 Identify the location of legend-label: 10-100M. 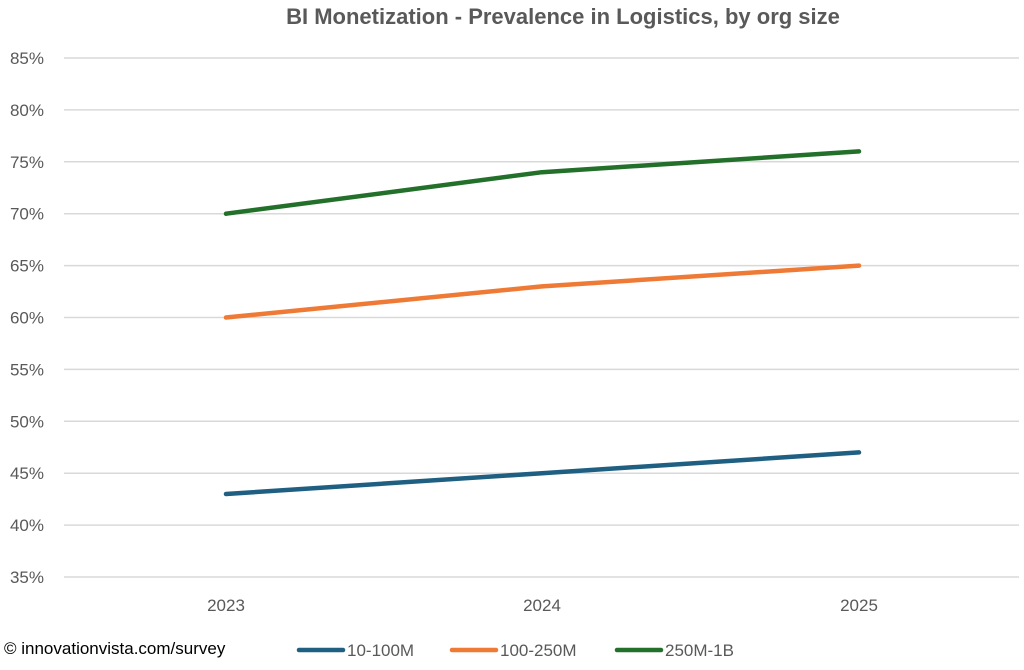
(380, 650).